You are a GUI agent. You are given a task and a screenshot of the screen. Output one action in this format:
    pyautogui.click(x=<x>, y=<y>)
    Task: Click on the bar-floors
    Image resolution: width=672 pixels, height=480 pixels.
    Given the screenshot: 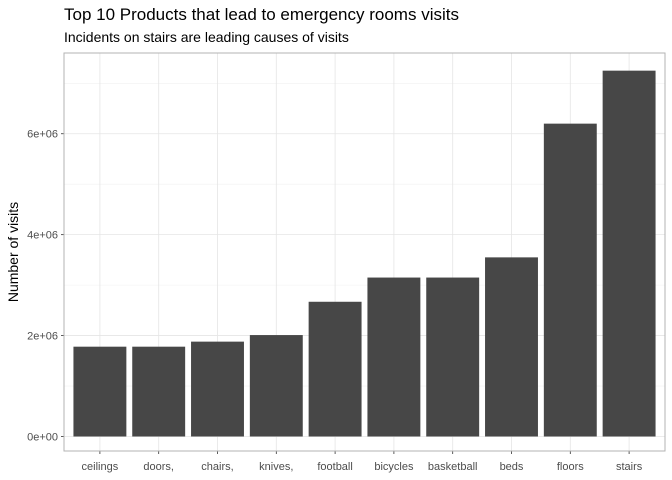 What is the action you would take?
    pyautogui.click(x=570, y=280)
    